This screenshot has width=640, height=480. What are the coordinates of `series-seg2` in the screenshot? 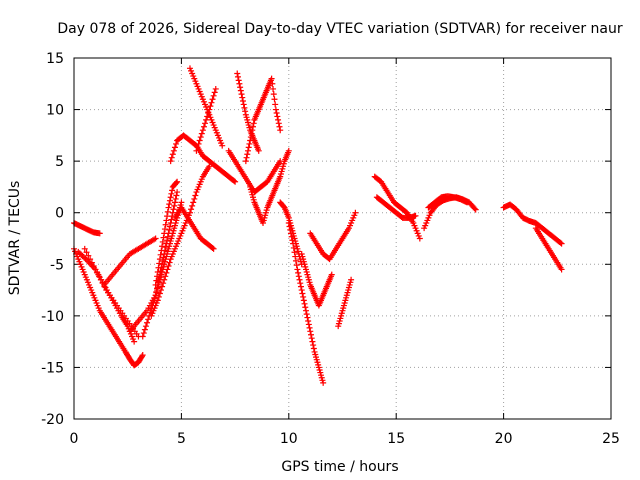 It's located at (108, 307).